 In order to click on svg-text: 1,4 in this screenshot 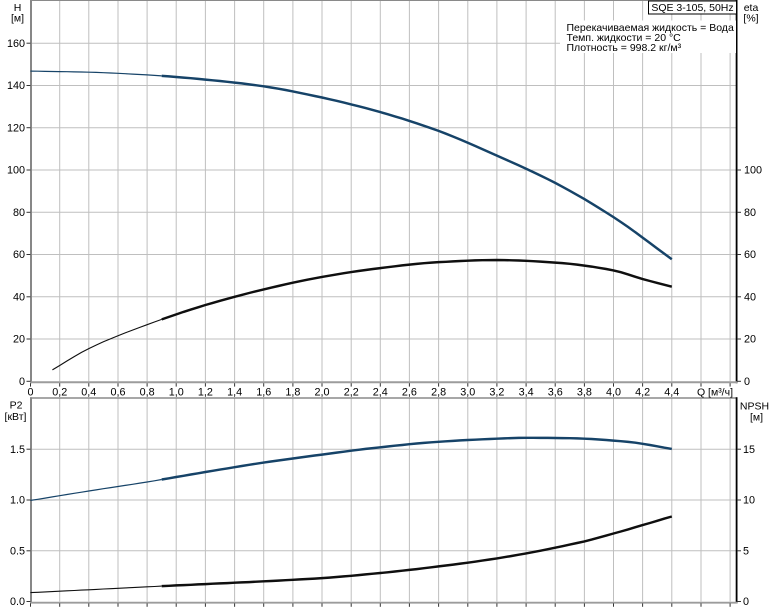, I will do `click(234, 393)`.